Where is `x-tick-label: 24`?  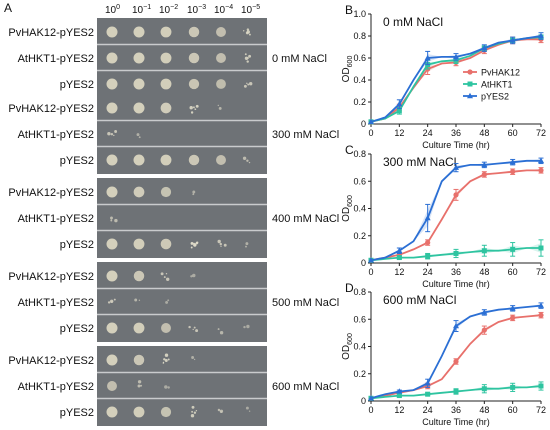 x-tick-label: 24 is located at coordinates (428, 410).